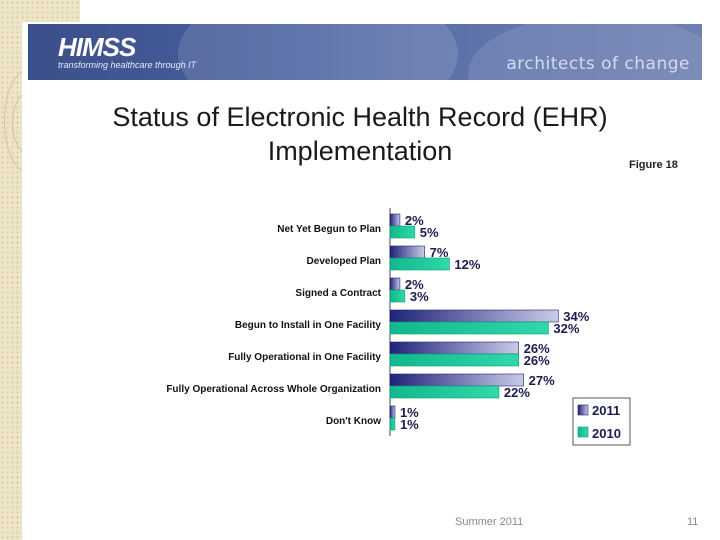  Describe the element at coordinates (576, 316) in the screenshot. I see `data-label-2011: 34%` at that location.